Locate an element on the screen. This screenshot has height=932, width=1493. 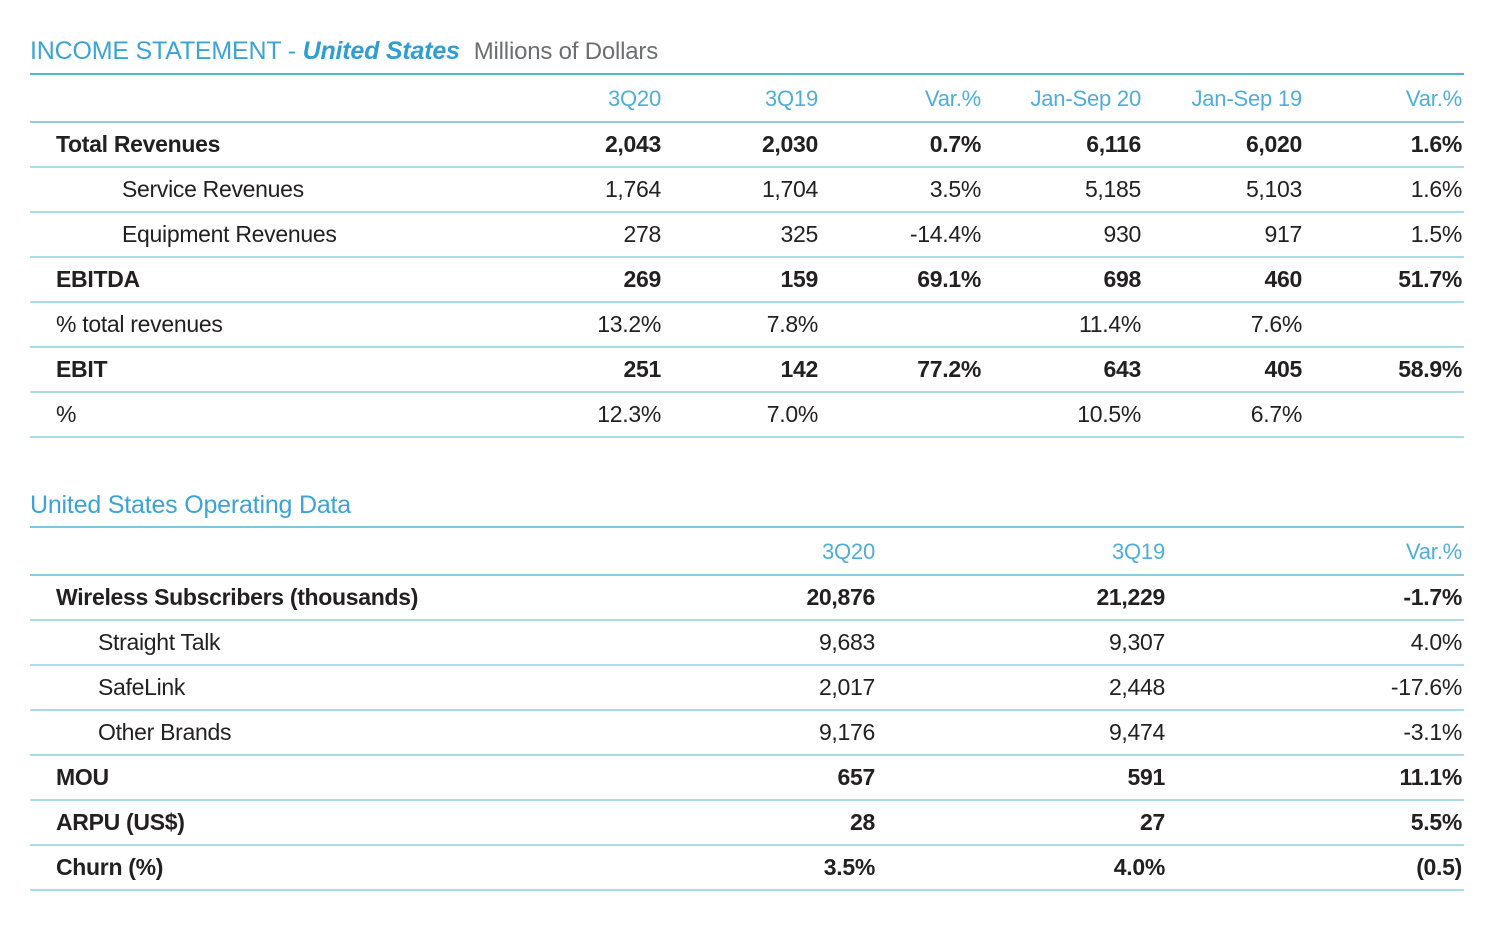
table-row: MOU 657 591 11.1% is located at coordinates (747, 778).